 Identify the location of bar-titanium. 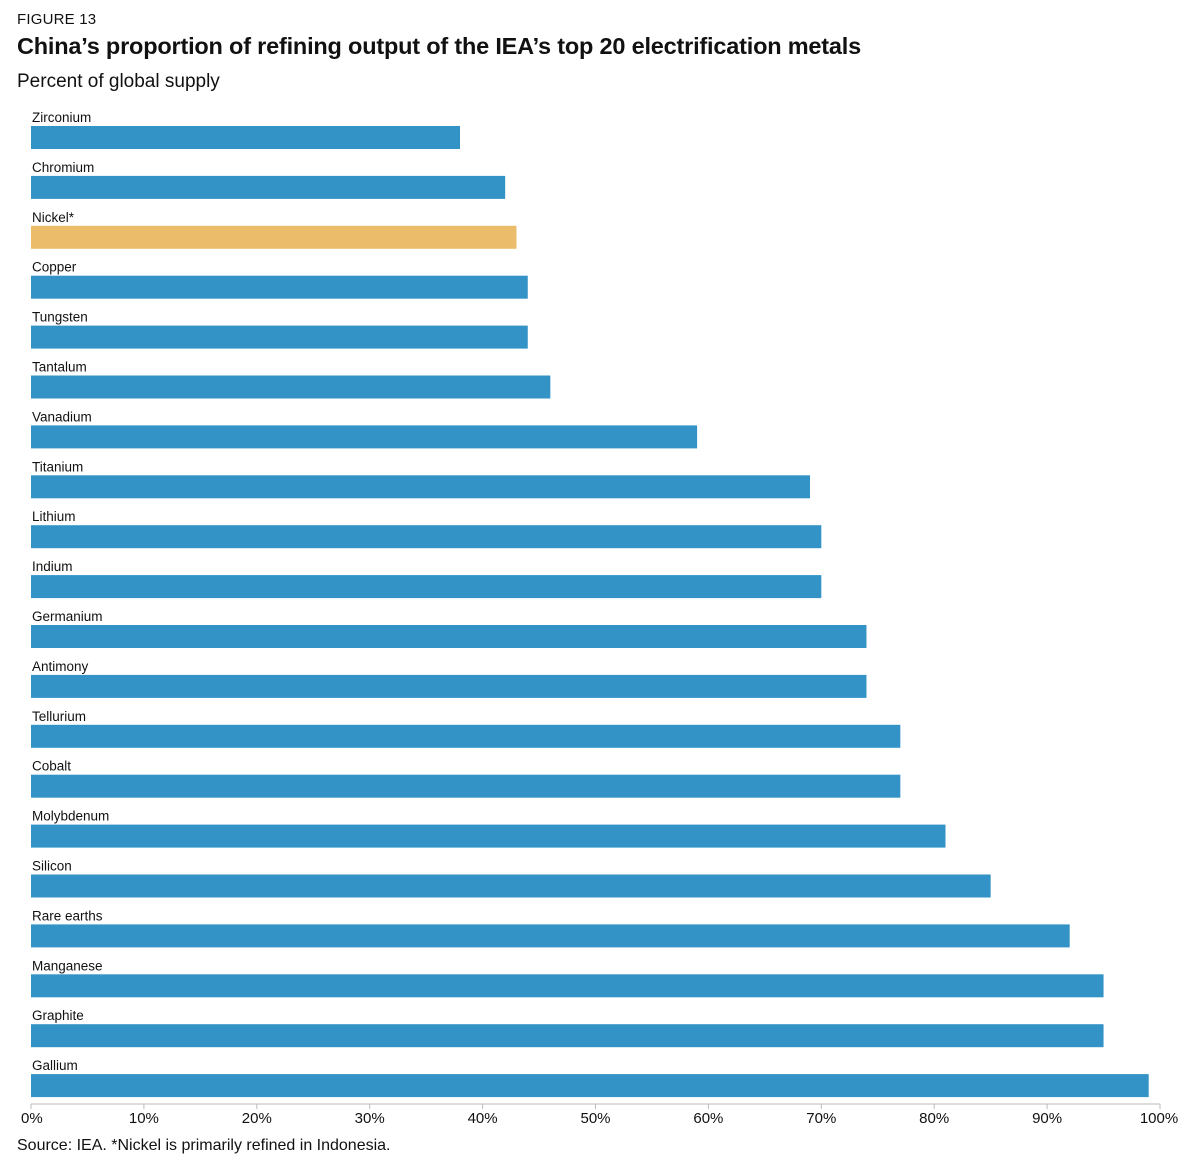
(421, 487).